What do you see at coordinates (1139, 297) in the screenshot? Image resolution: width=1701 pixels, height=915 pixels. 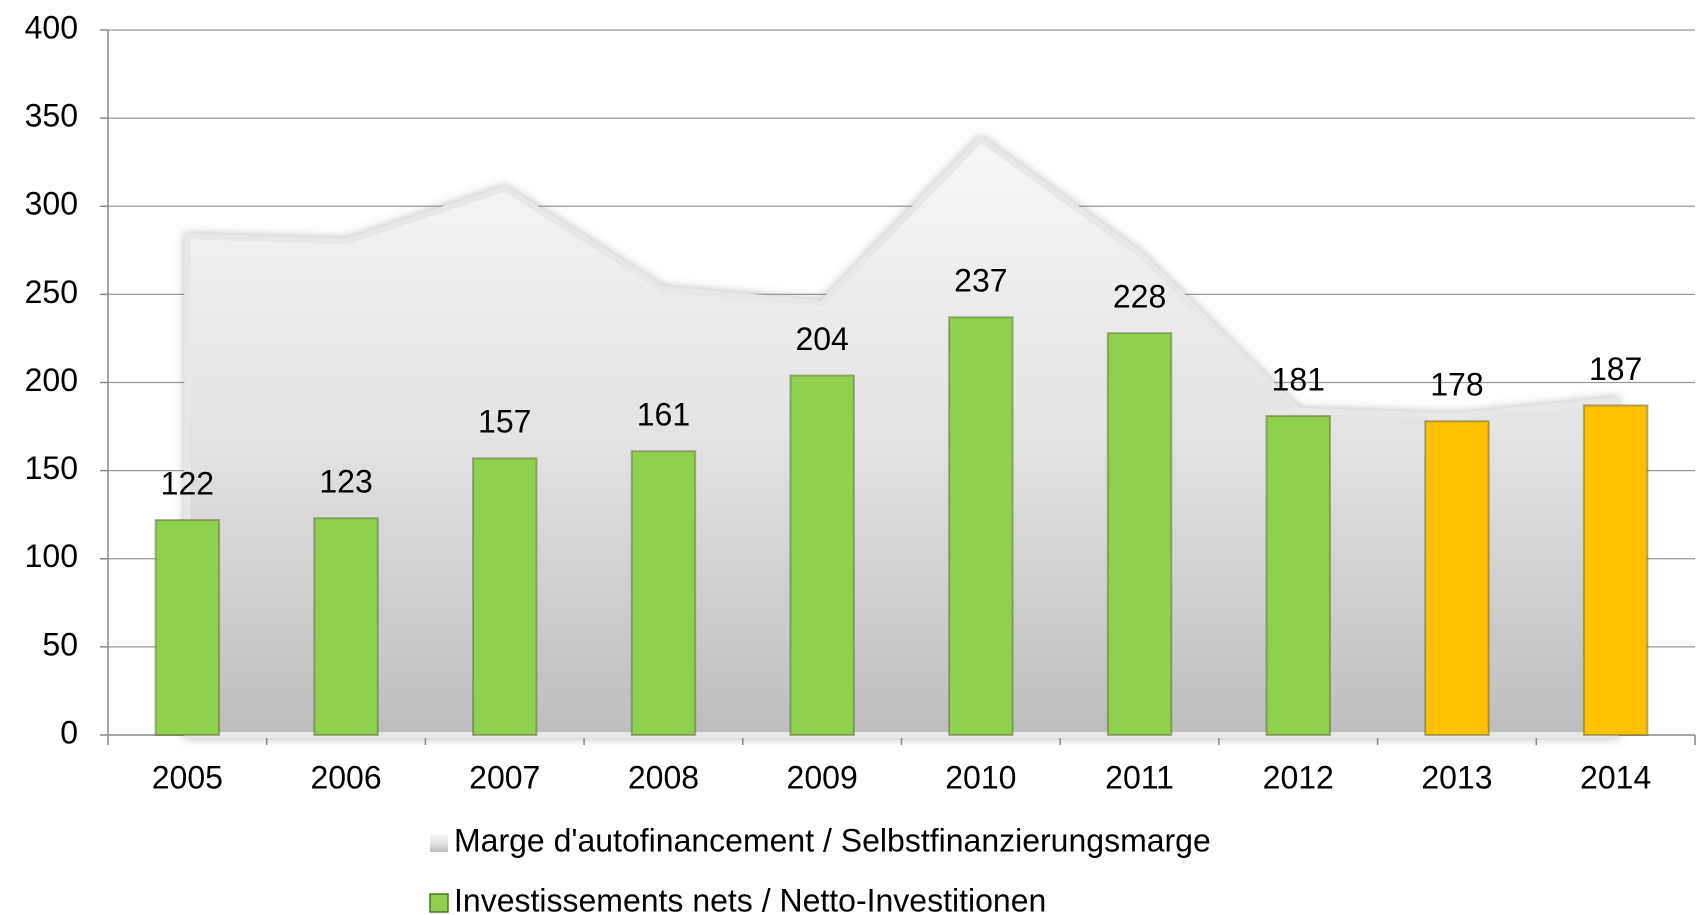 I see `data-label: 228` at bounding box center [1139, 297].